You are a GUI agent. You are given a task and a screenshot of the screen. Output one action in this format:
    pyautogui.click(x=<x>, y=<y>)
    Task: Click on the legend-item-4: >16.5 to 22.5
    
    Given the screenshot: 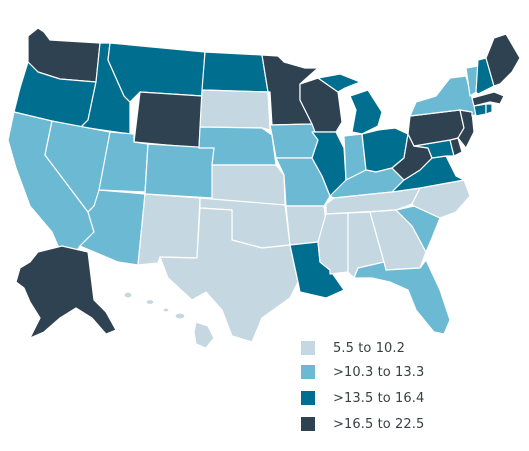 What is the action you would take?
    pyautogui.click(x=362, y=424)
    